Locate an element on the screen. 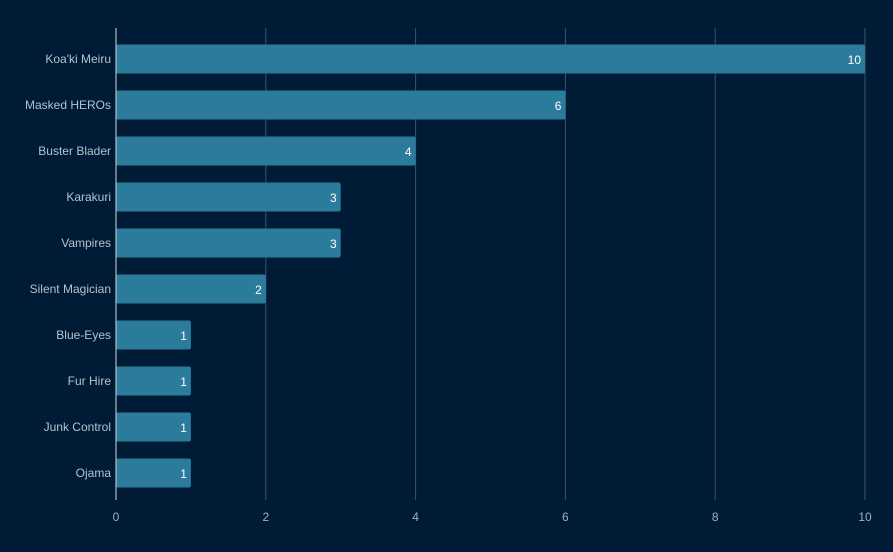 This screenshot has width=893, height=552. x-tick-label: 4 is located at coordinates (415, 517).